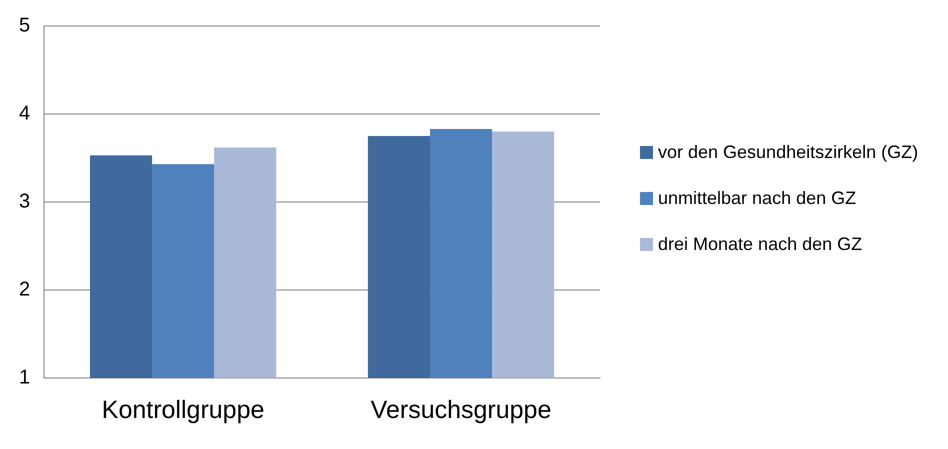 The width and height of the screenshot is (948, 449). Describe the element at coordinates (461, 410) in the screenshot. I see `x-tick-label: Versuchsgruppe` at that location.